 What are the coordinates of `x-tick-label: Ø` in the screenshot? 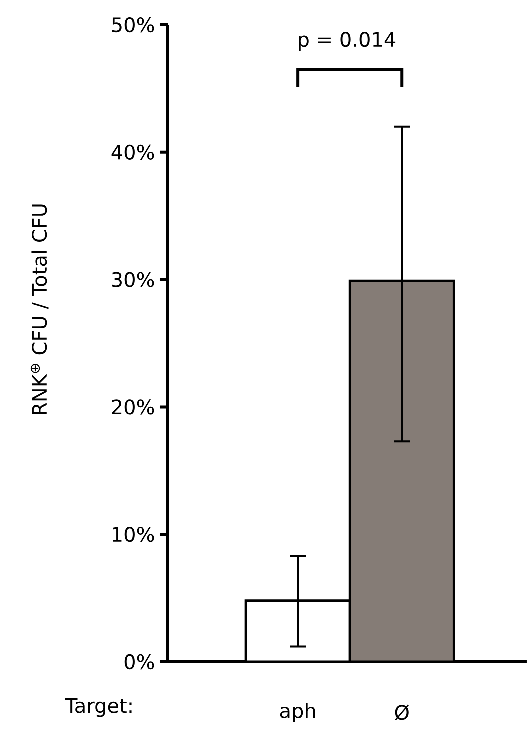 It's located at (402, 712).